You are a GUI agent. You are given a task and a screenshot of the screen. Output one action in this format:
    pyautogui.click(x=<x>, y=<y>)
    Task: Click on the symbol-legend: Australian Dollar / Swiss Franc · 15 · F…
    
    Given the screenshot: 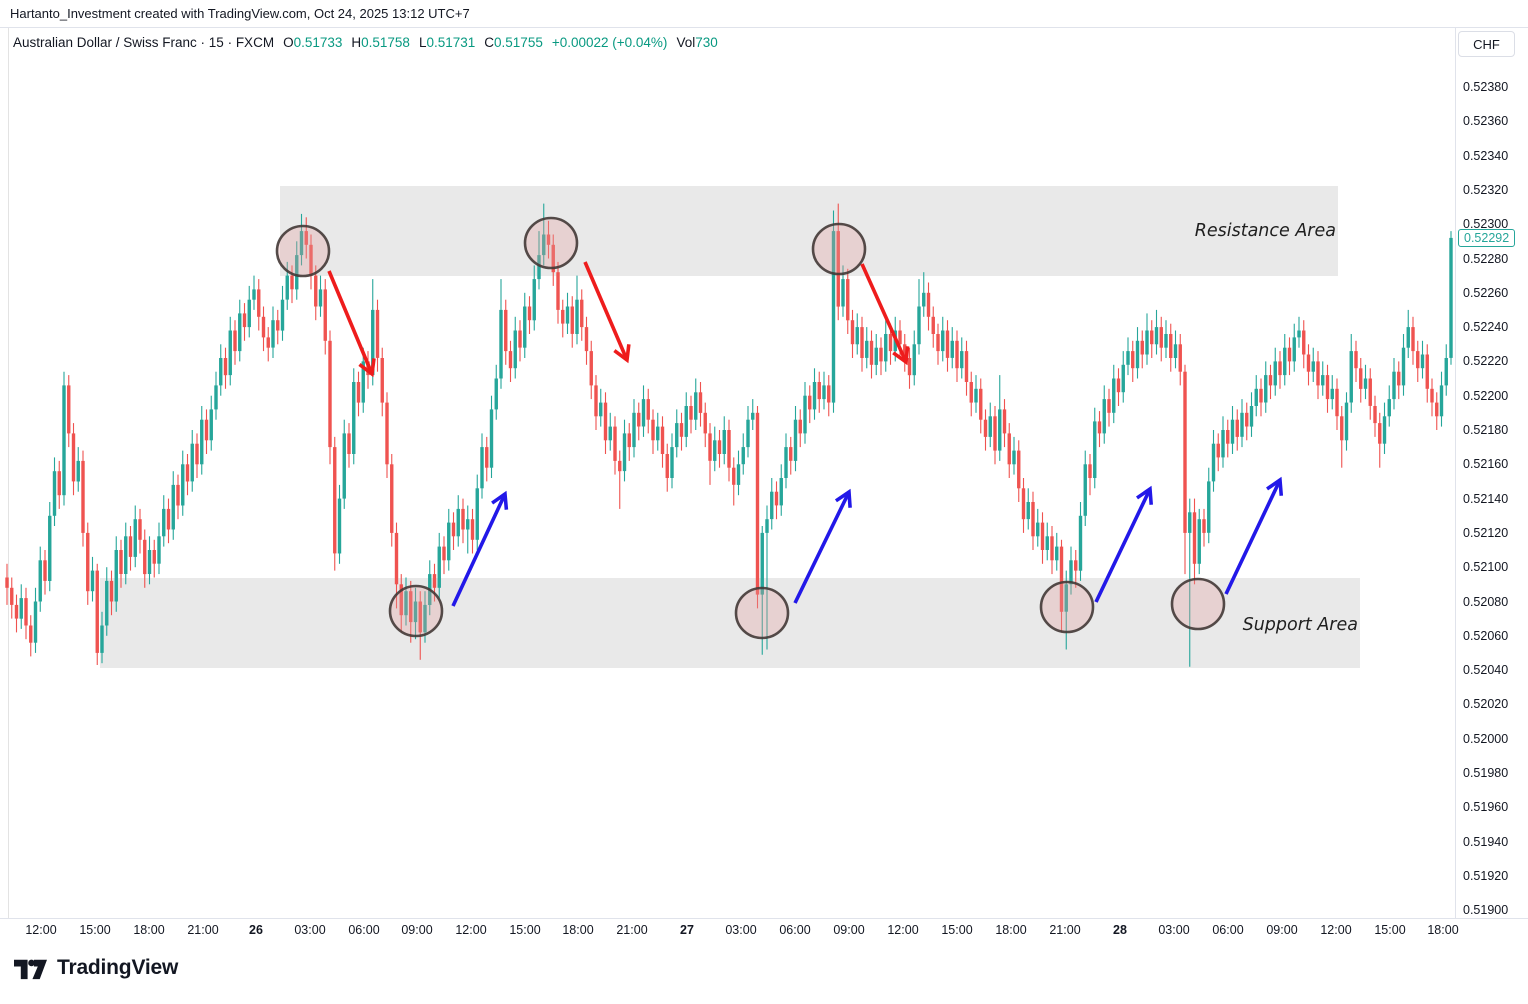 What is the action you would take?
    pyautogui.click(x=365, y=42)
    